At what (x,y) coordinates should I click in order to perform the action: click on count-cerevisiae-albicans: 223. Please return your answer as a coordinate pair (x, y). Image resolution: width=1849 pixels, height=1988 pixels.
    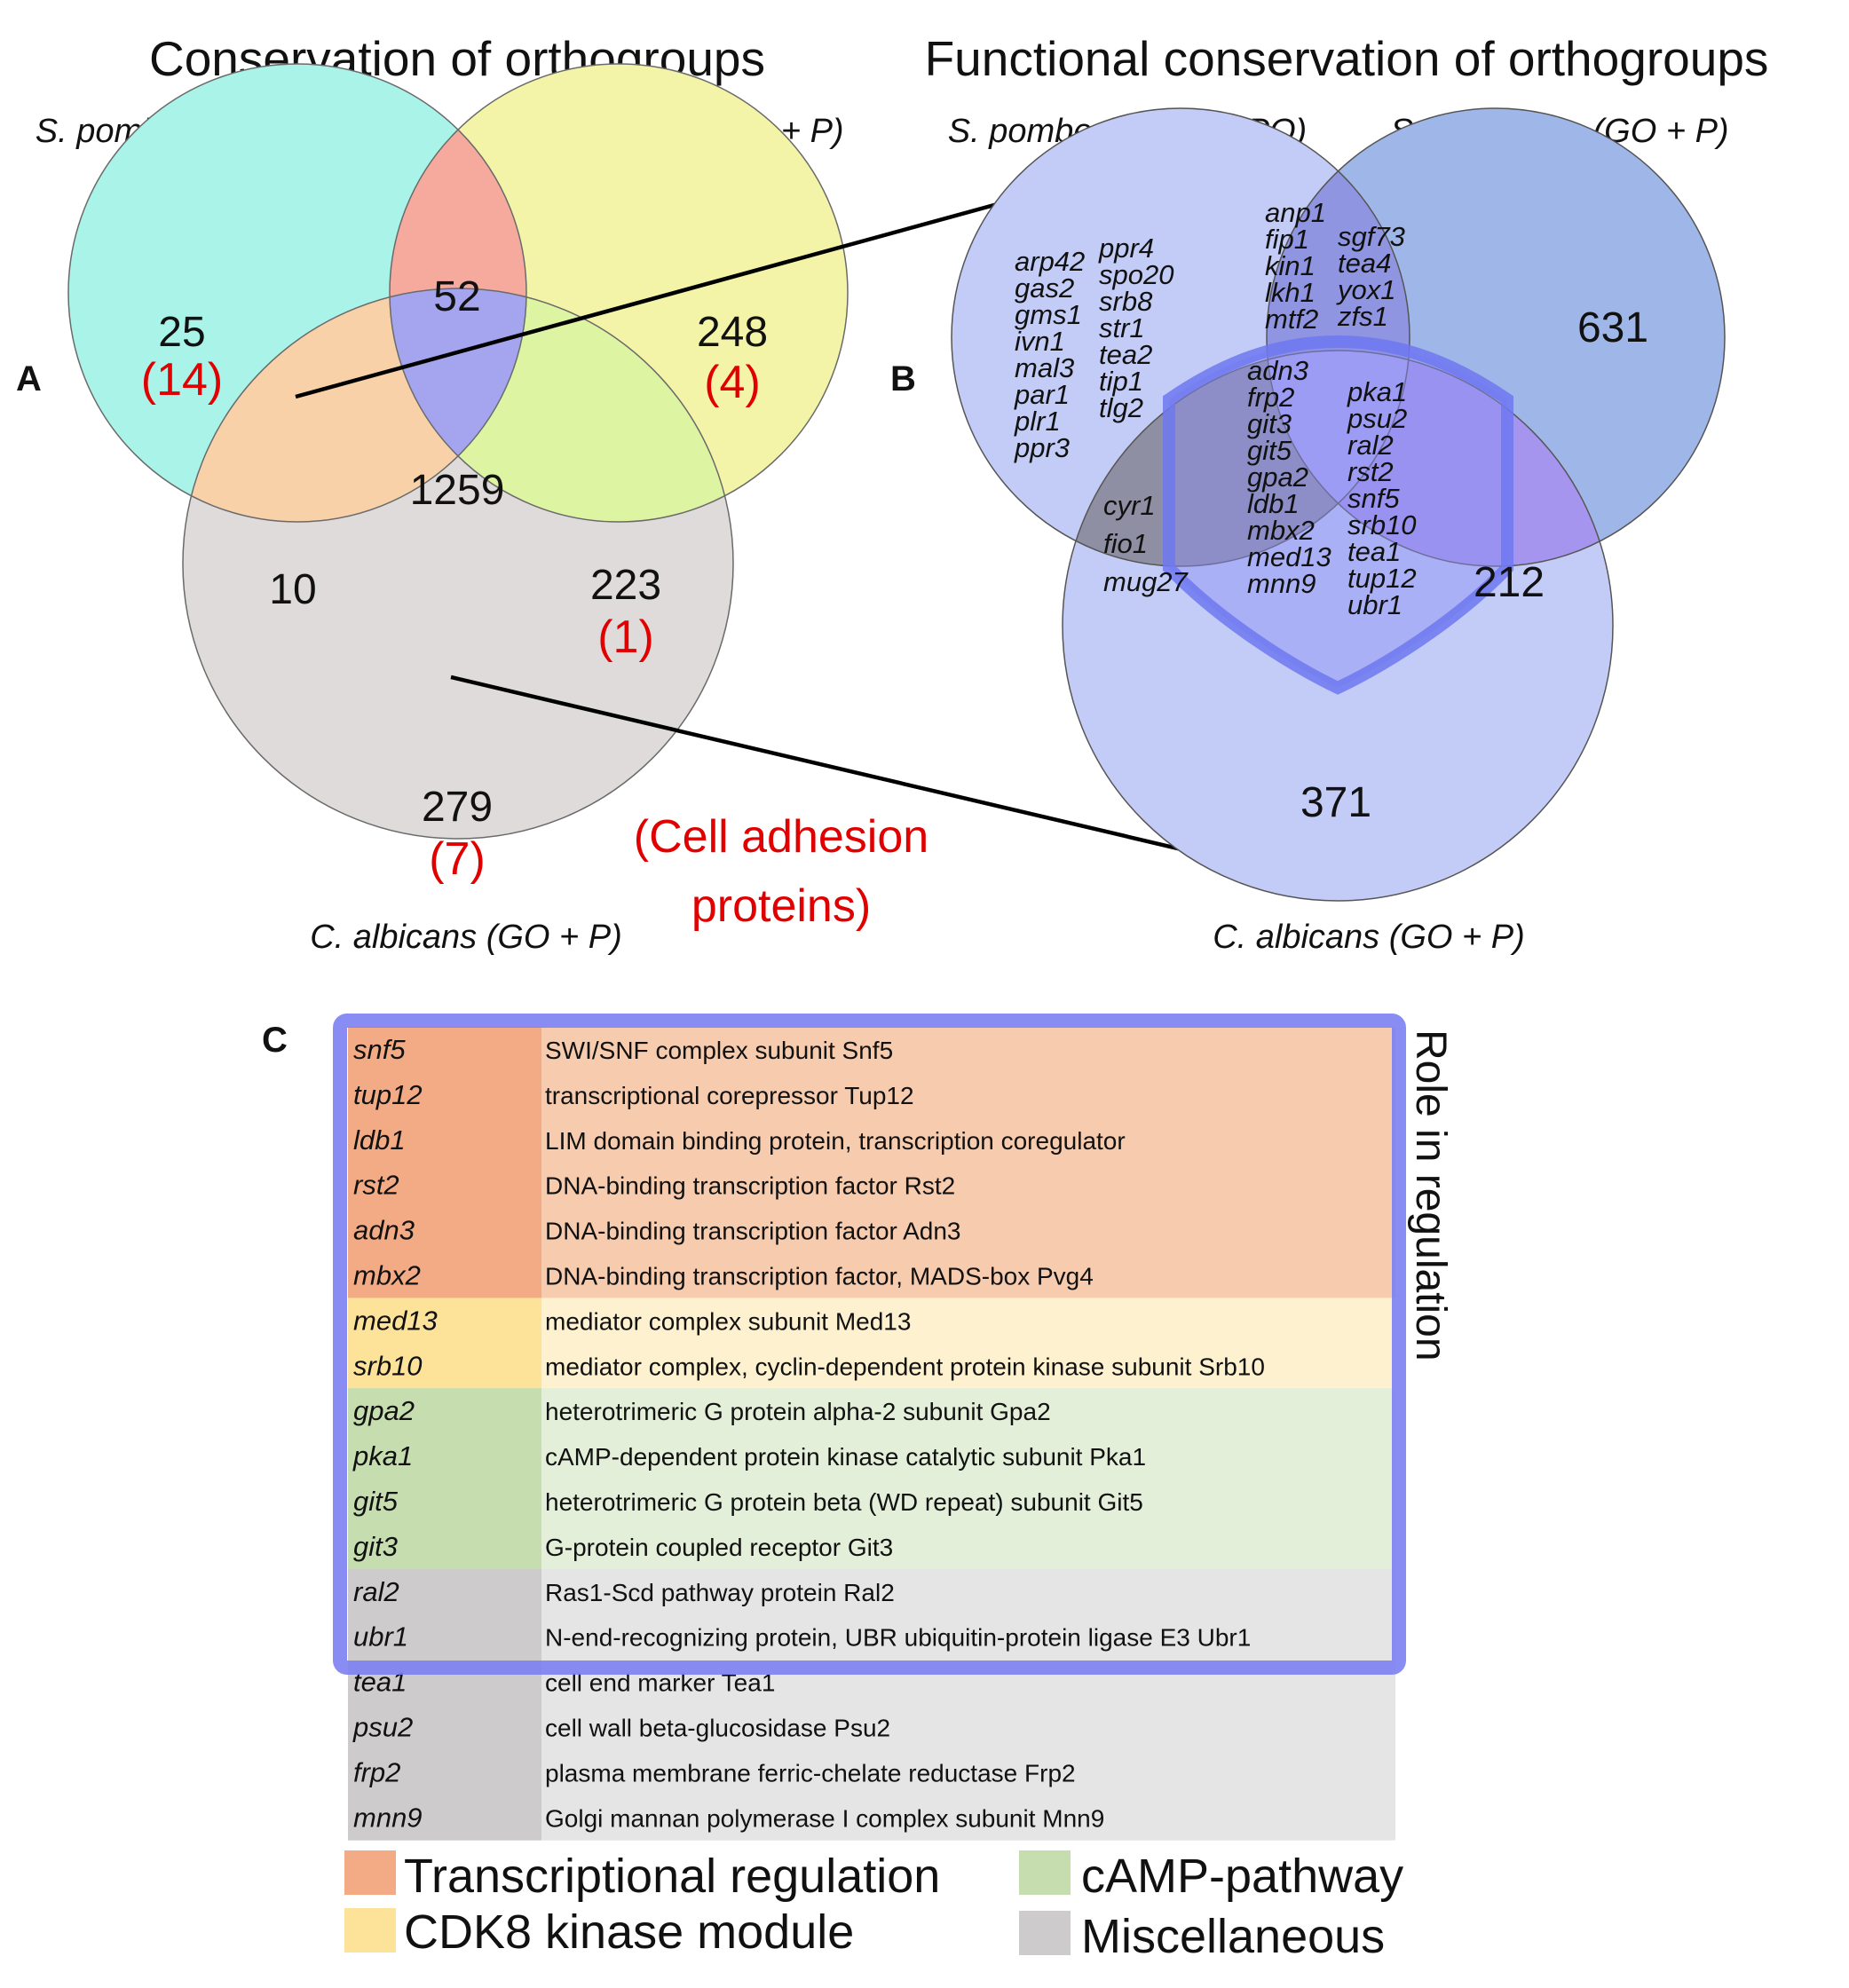
    Looking at the image, I should click on (625, 585).